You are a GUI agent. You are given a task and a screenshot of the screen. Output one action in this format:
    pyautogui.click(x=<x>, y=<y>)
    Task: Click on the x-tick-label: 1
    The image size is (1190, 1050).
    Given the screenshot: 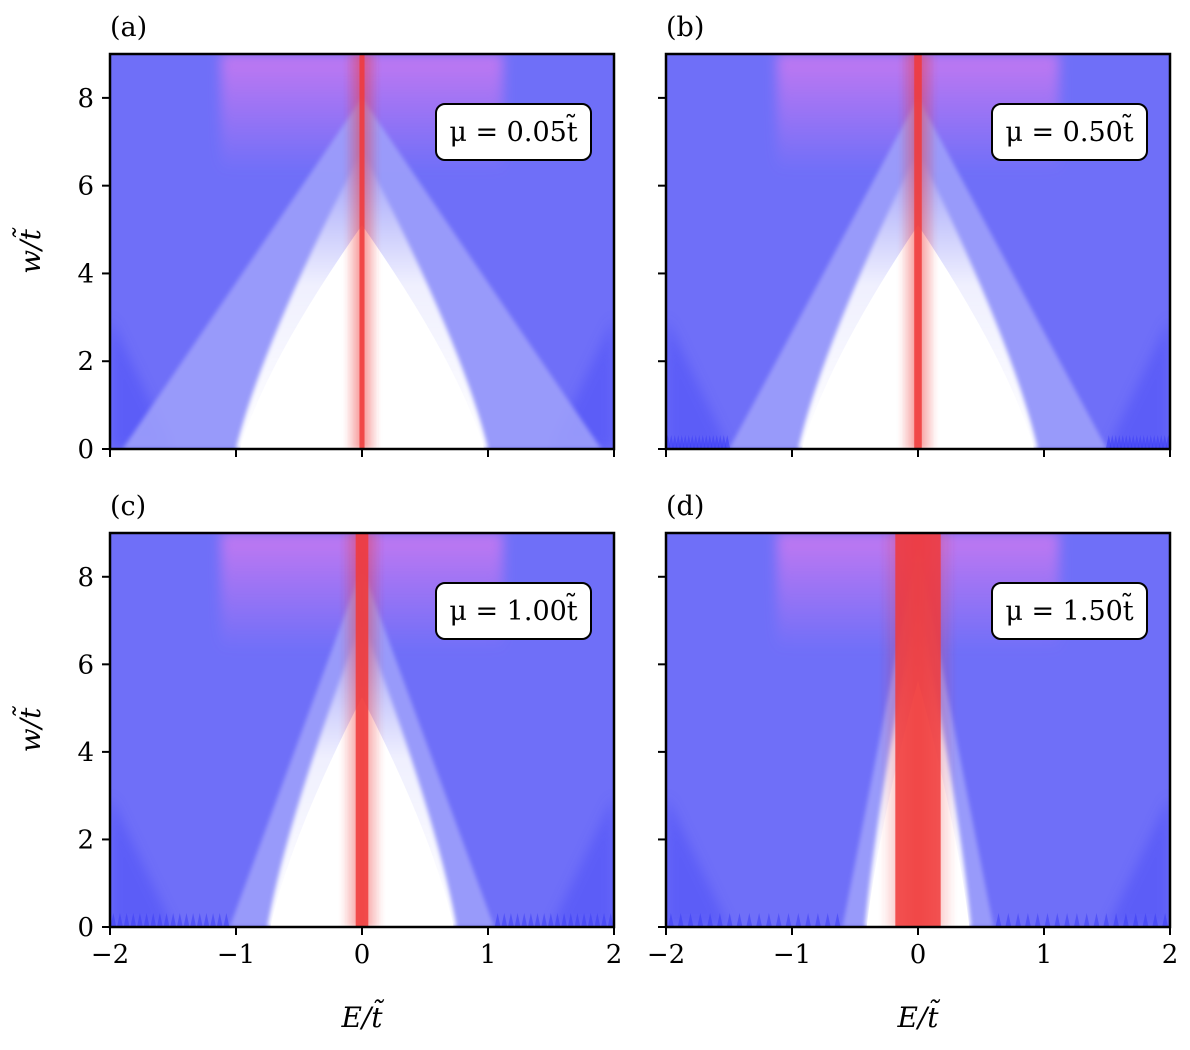 What is the action you would take?
    pyautogui.click(x=488, y=955)
    